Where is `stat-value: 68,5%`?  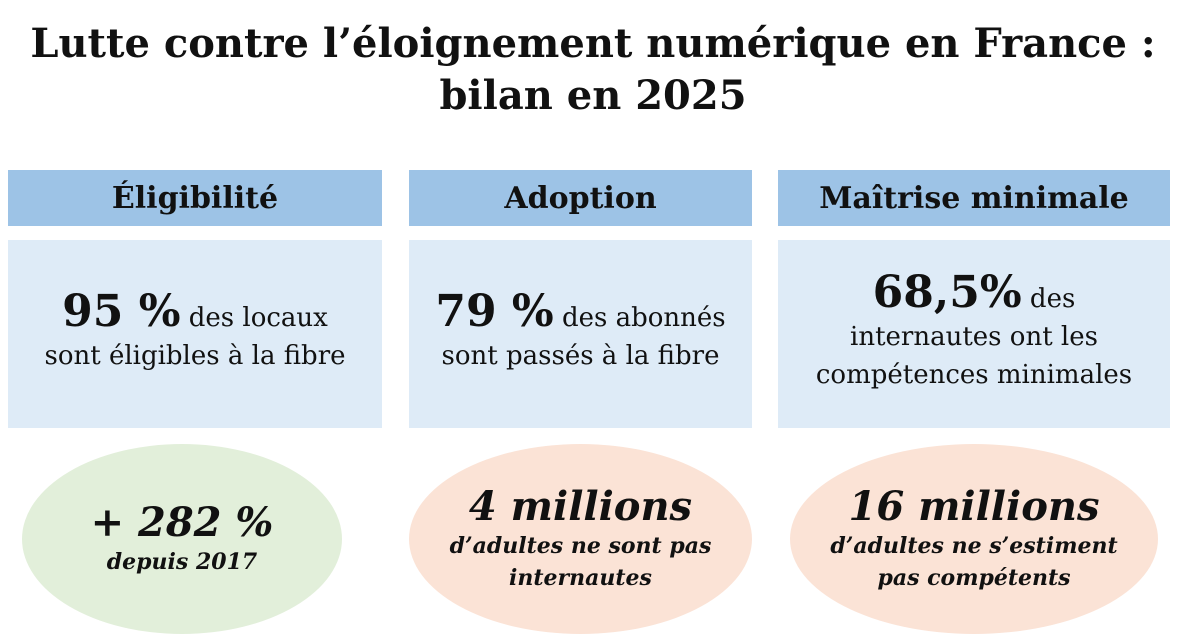 stat-value: 68,5% is located at coordinates (947, 292).